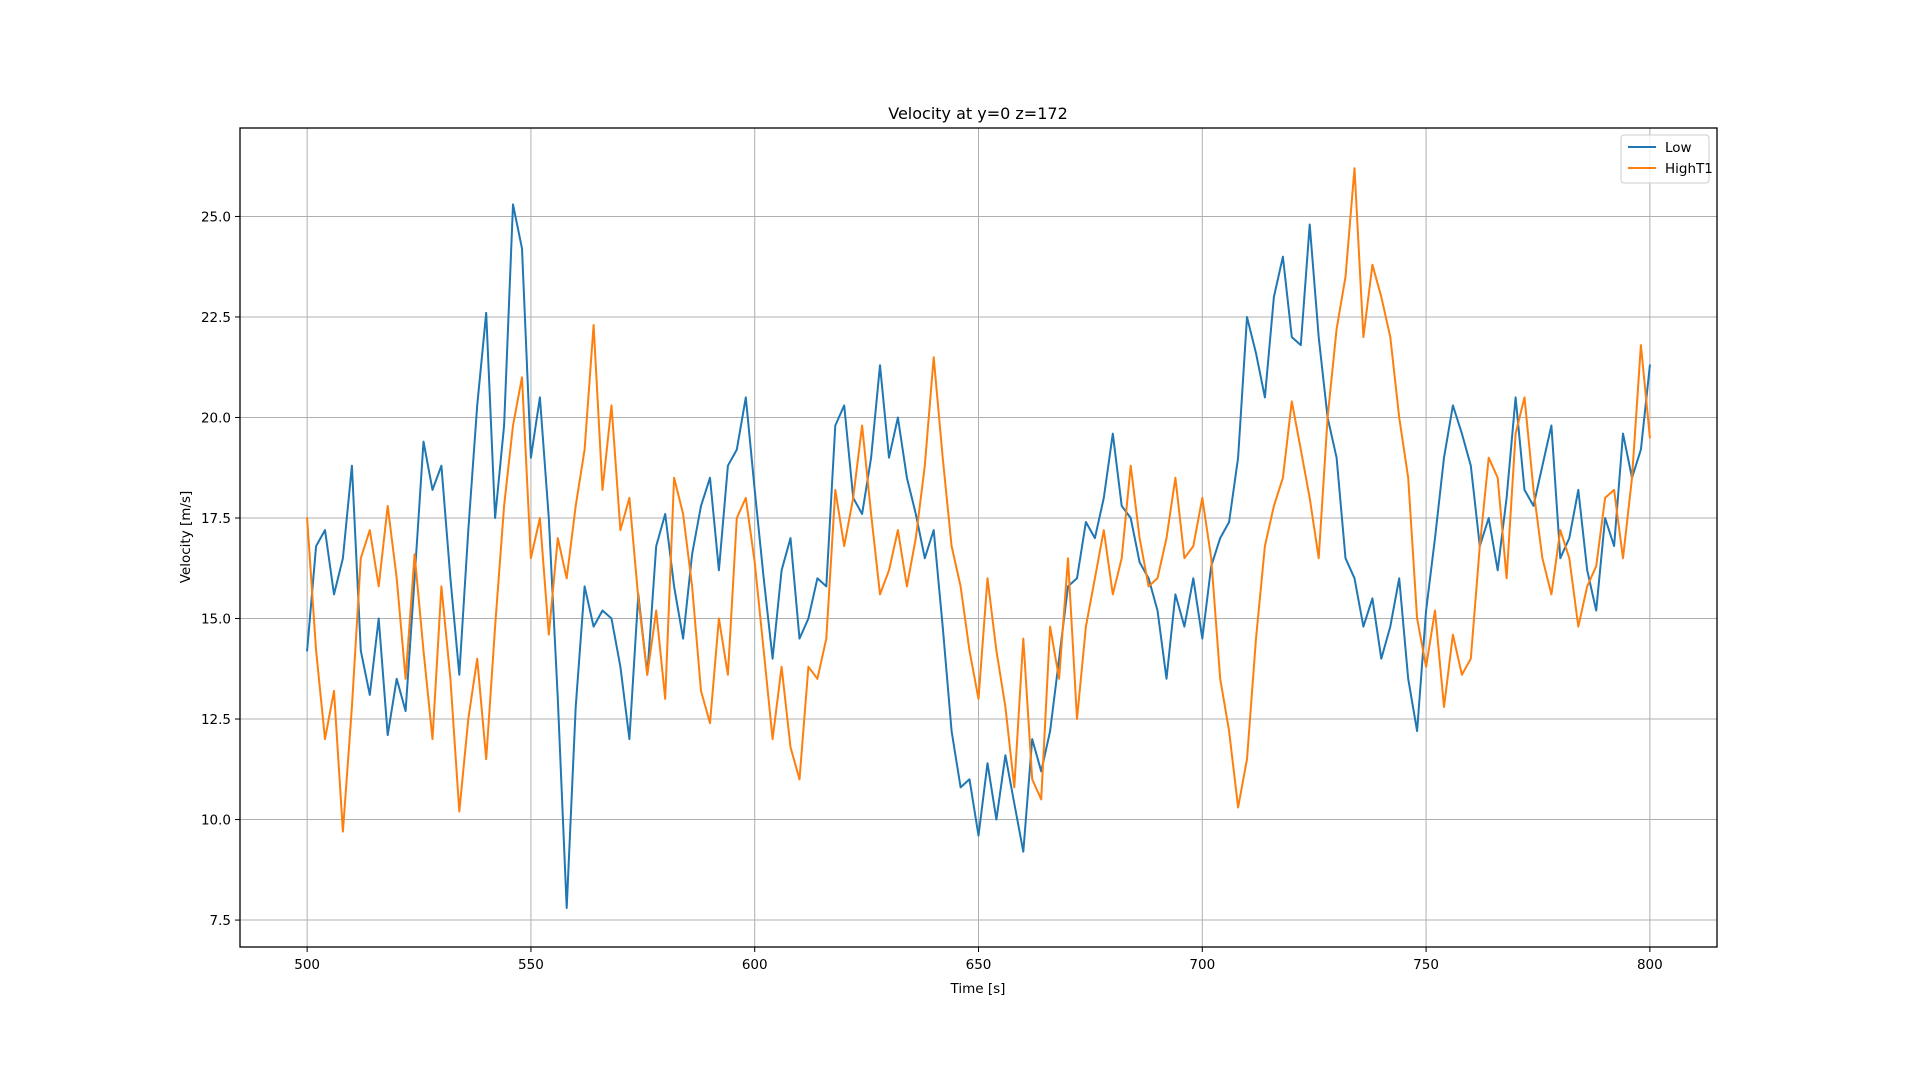  Describe the element at coordinates (216, 217) in the screenshot. I see `y-tick-label: 25.0` at that location.